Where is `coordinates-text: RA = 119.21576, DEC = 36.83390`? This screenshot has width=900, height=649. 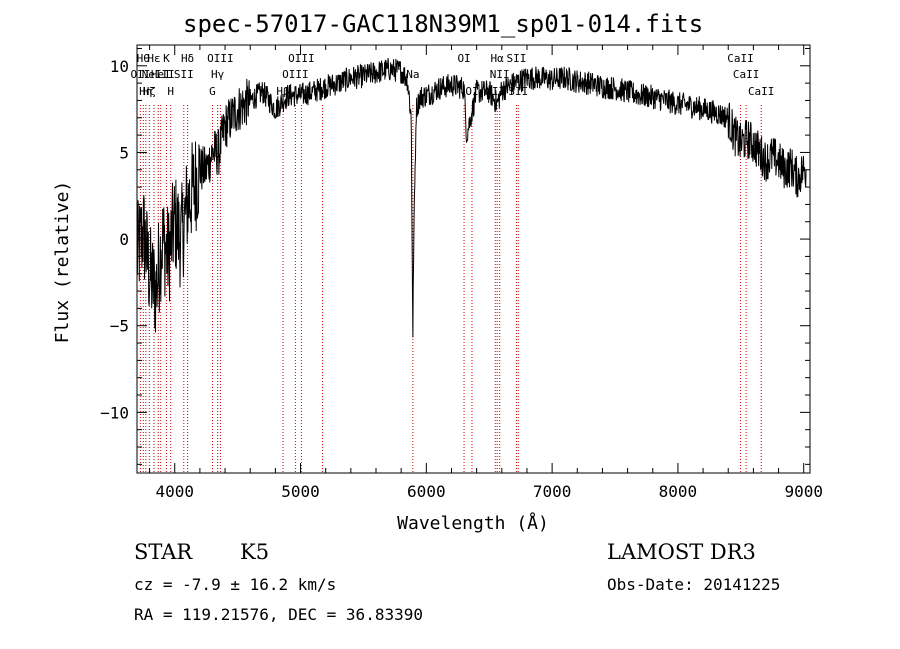 coordinates-text: RA = 119.21576, DEC = 36.83390 is located at coordinates (278, 614).